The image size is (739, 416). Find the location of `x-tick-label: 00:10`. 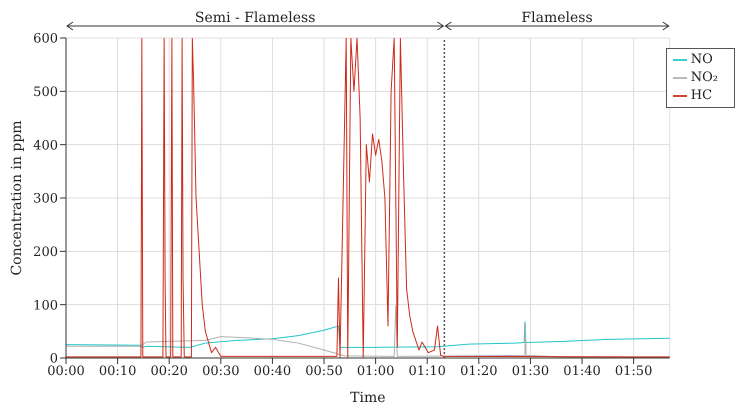

x-tick-label: 00:10 is located at coordinates (117, 372).